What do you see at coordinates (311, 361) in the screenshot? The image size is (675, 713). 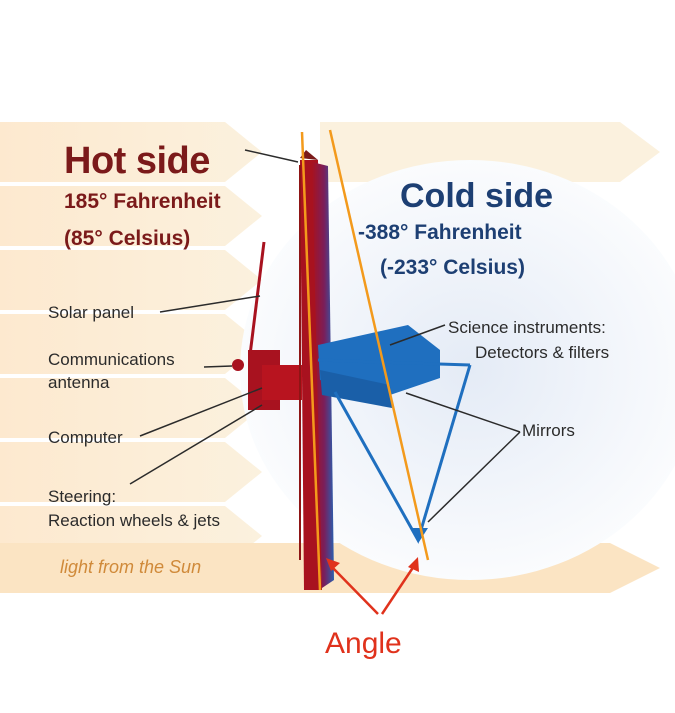 I see `shield-guide-line` at bounding box center [311, 361].